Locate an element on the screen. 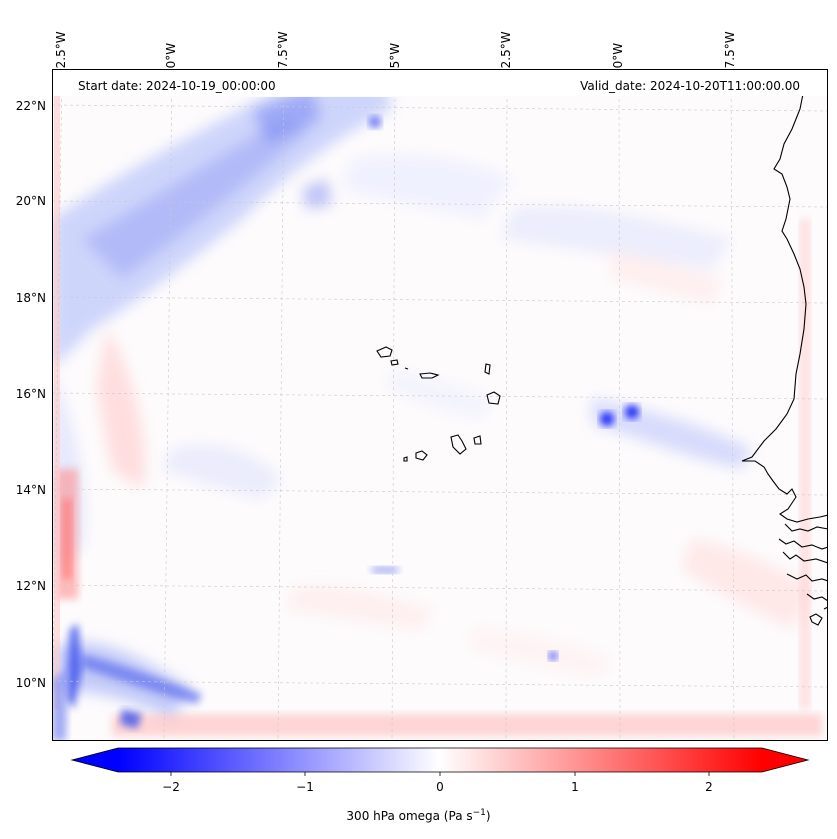 The width and height of the screenshot is (837, 839). colorbar-gradient is located at coordinates (440, 760).